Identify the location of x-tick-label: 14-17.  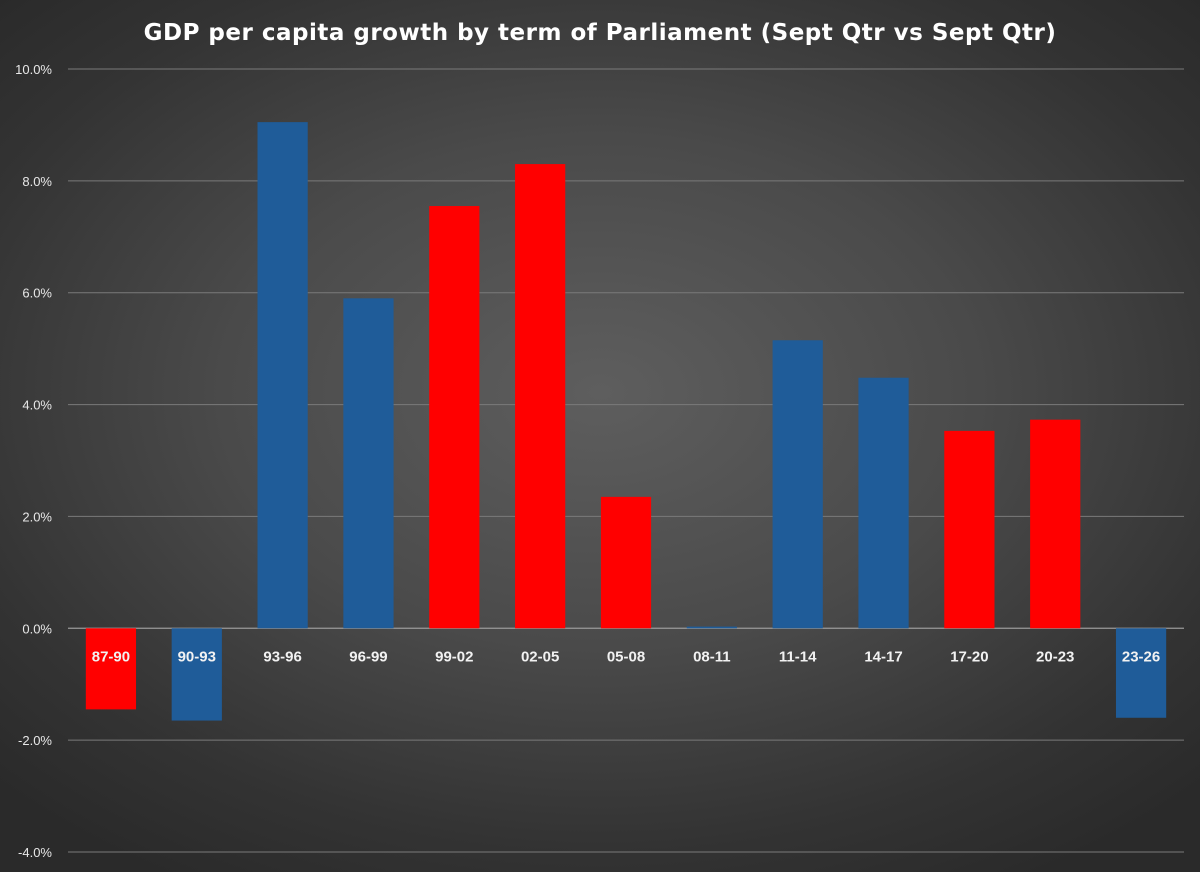
(883, 656).